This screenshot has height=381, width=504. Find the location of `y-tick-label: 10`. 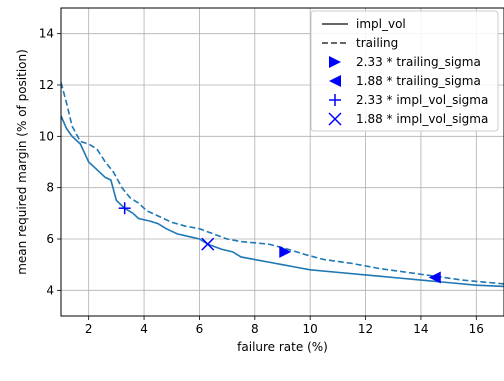

y-tick-label: 10 is located at coordinates (46, 136).